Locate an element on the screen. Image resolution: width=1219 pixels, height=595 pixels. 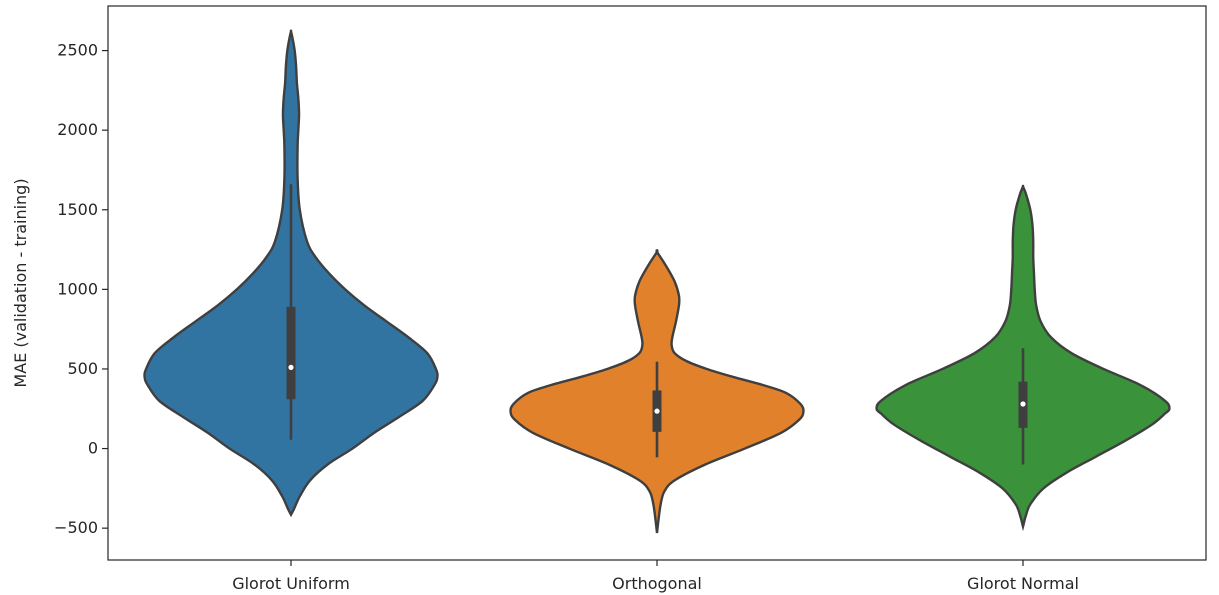
x-tick-label: Orthogonal is located at coordinates (657, 583).